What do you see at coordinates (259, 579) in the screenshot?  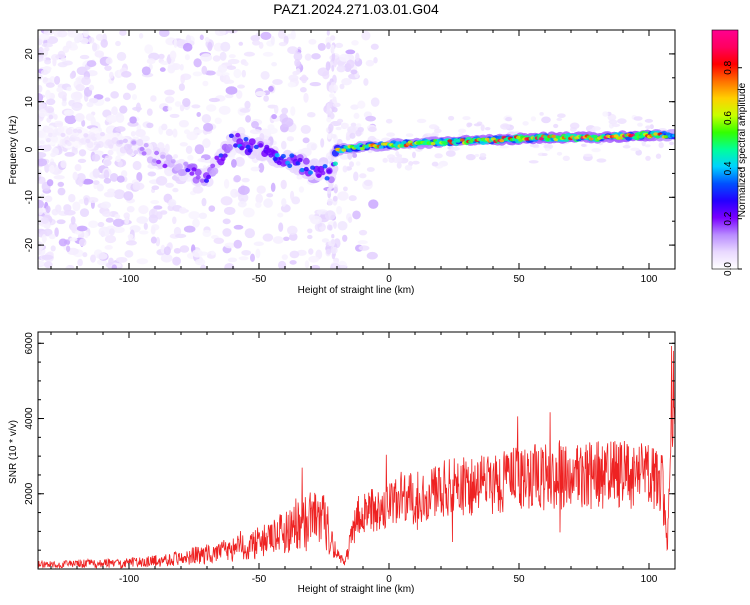 I see `x-tick-label: -50` at bounding box center [259, 579].